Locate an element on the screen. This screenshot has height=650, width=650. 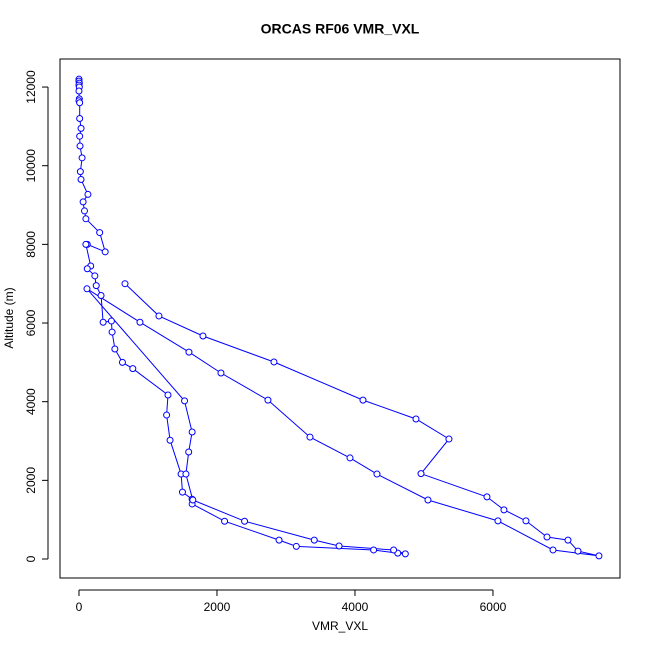
x-tick-label: 0 is located at coordinates (79, 607).